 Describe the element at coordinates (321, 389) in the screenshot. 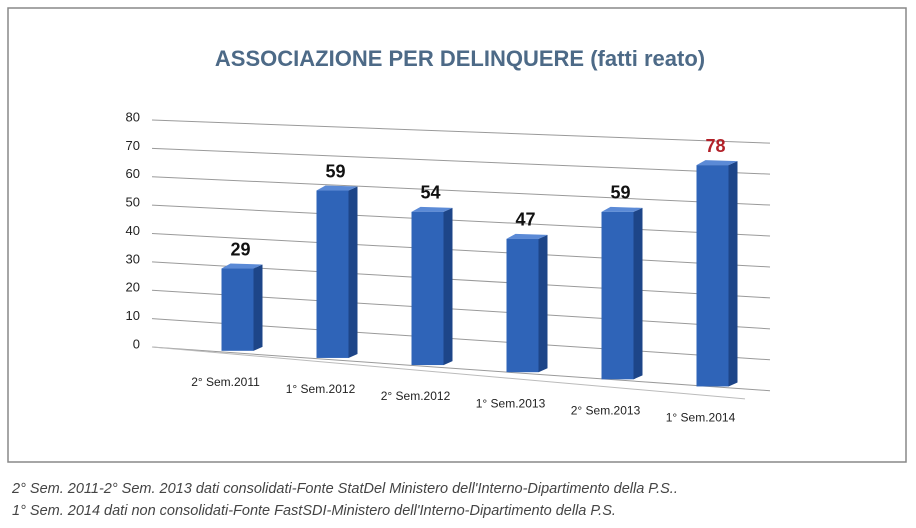

I see `x-tick-label: 1° Sem.2012` at that location.